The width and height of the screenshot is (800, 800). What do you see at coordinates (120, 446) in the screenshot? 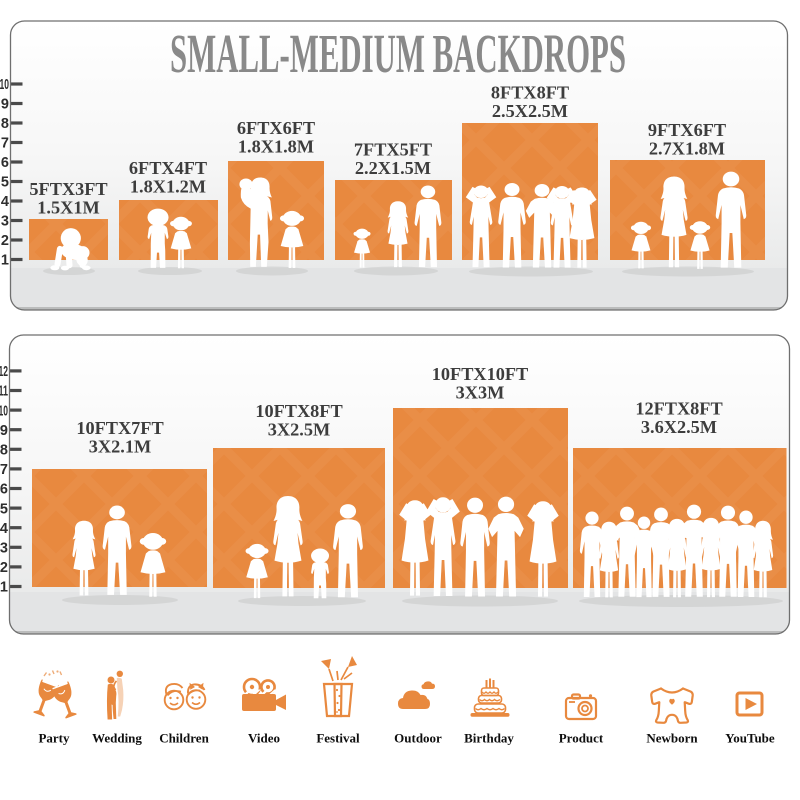
I see `svg-text: 3X2.1M` at bounding box center [120, 446].